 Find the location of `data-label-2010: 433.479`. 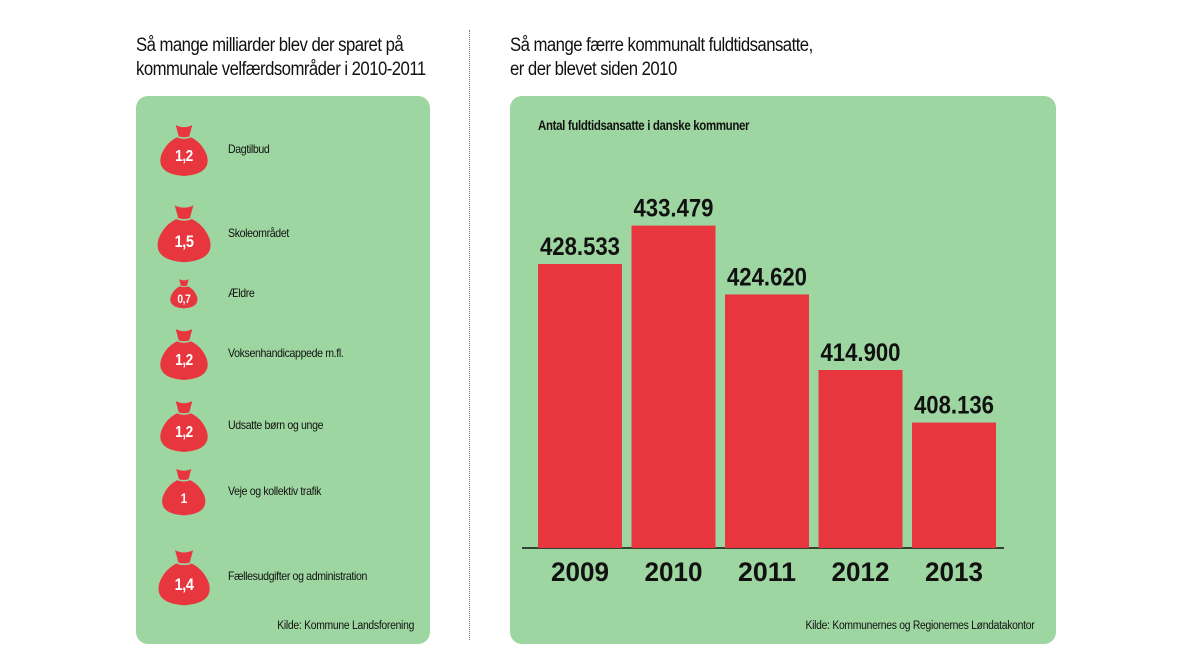

data-label-2010: 433.479 is located at coordinates (674, 209).